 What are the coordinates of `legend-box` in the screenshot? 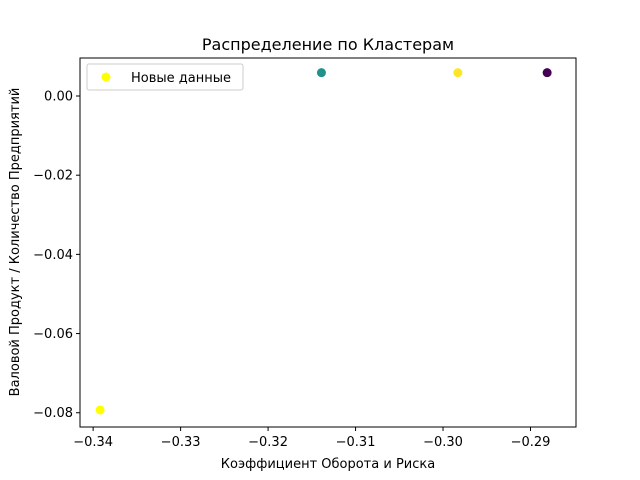 It's located at (165, 77).